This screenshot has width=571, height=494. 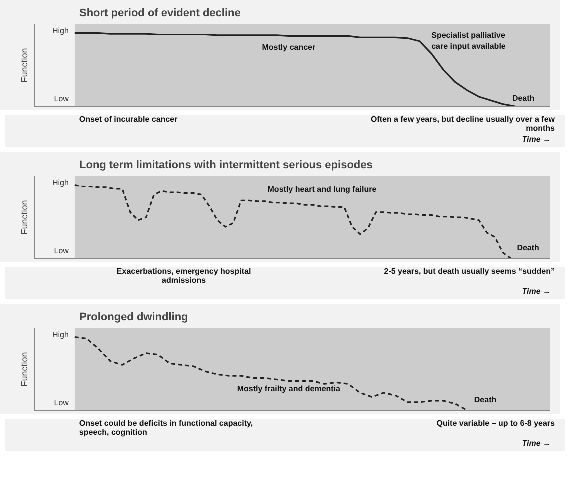 I want to click on text: 2-5 years, but death usually seems “sudden”, so click(x=469, y=271).